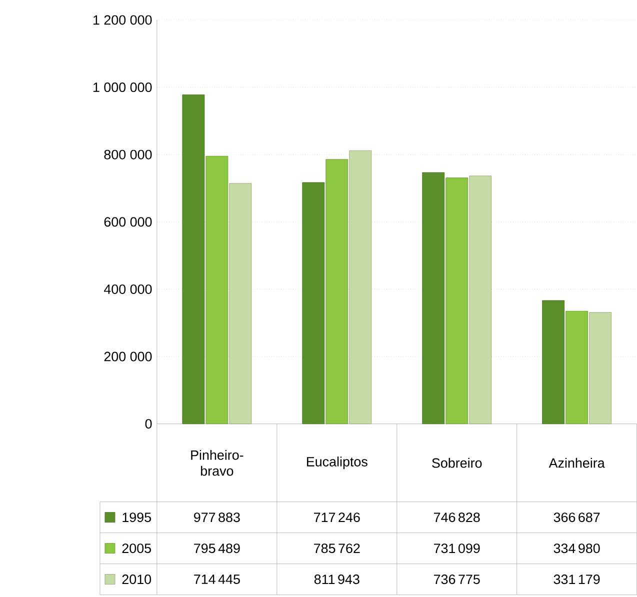 This screenshot has width=637, height=597. What do you see at coordinates (217, 549) in the screenshot?
I see `data-label: 795 489` at bounding box center [217, 549].